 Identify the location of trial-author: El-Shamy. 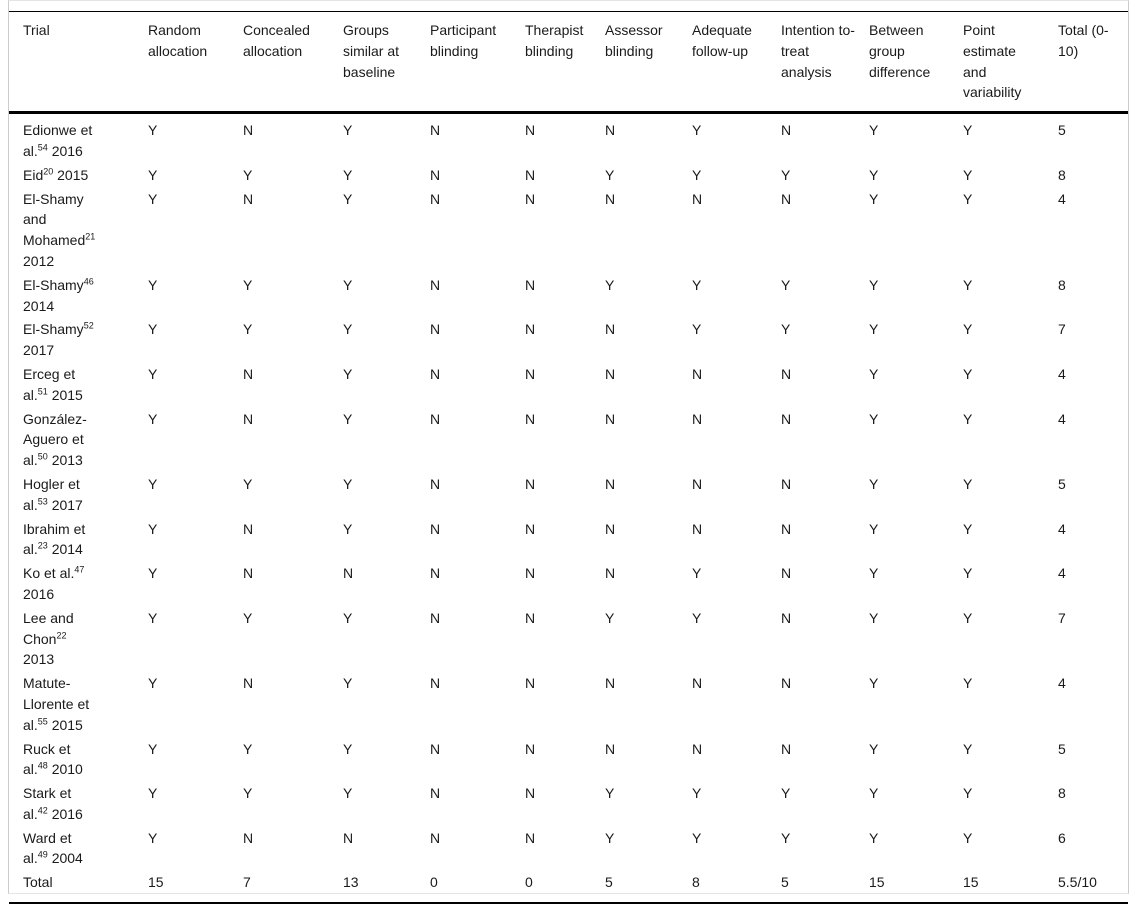
(53, 284).